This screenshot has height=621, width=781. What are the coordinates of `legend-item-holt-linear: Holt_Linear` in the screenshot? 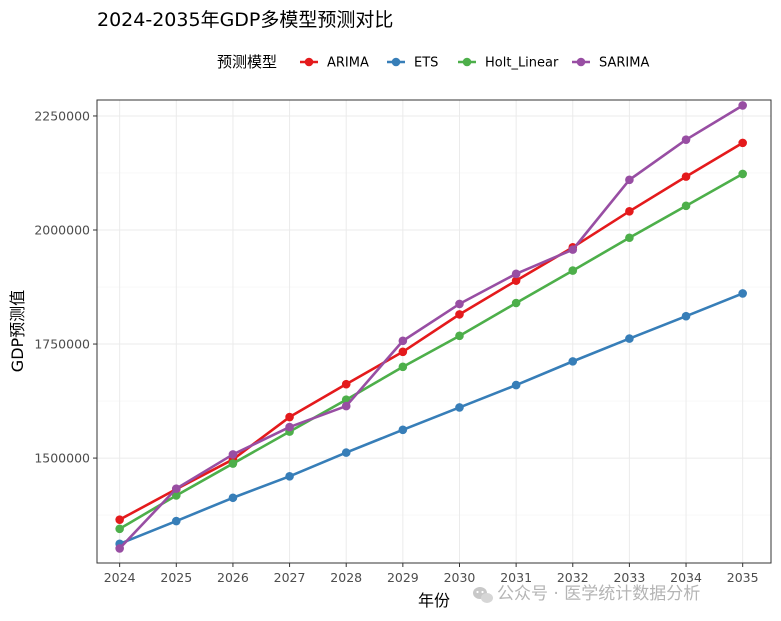 It's located at (508, 63).